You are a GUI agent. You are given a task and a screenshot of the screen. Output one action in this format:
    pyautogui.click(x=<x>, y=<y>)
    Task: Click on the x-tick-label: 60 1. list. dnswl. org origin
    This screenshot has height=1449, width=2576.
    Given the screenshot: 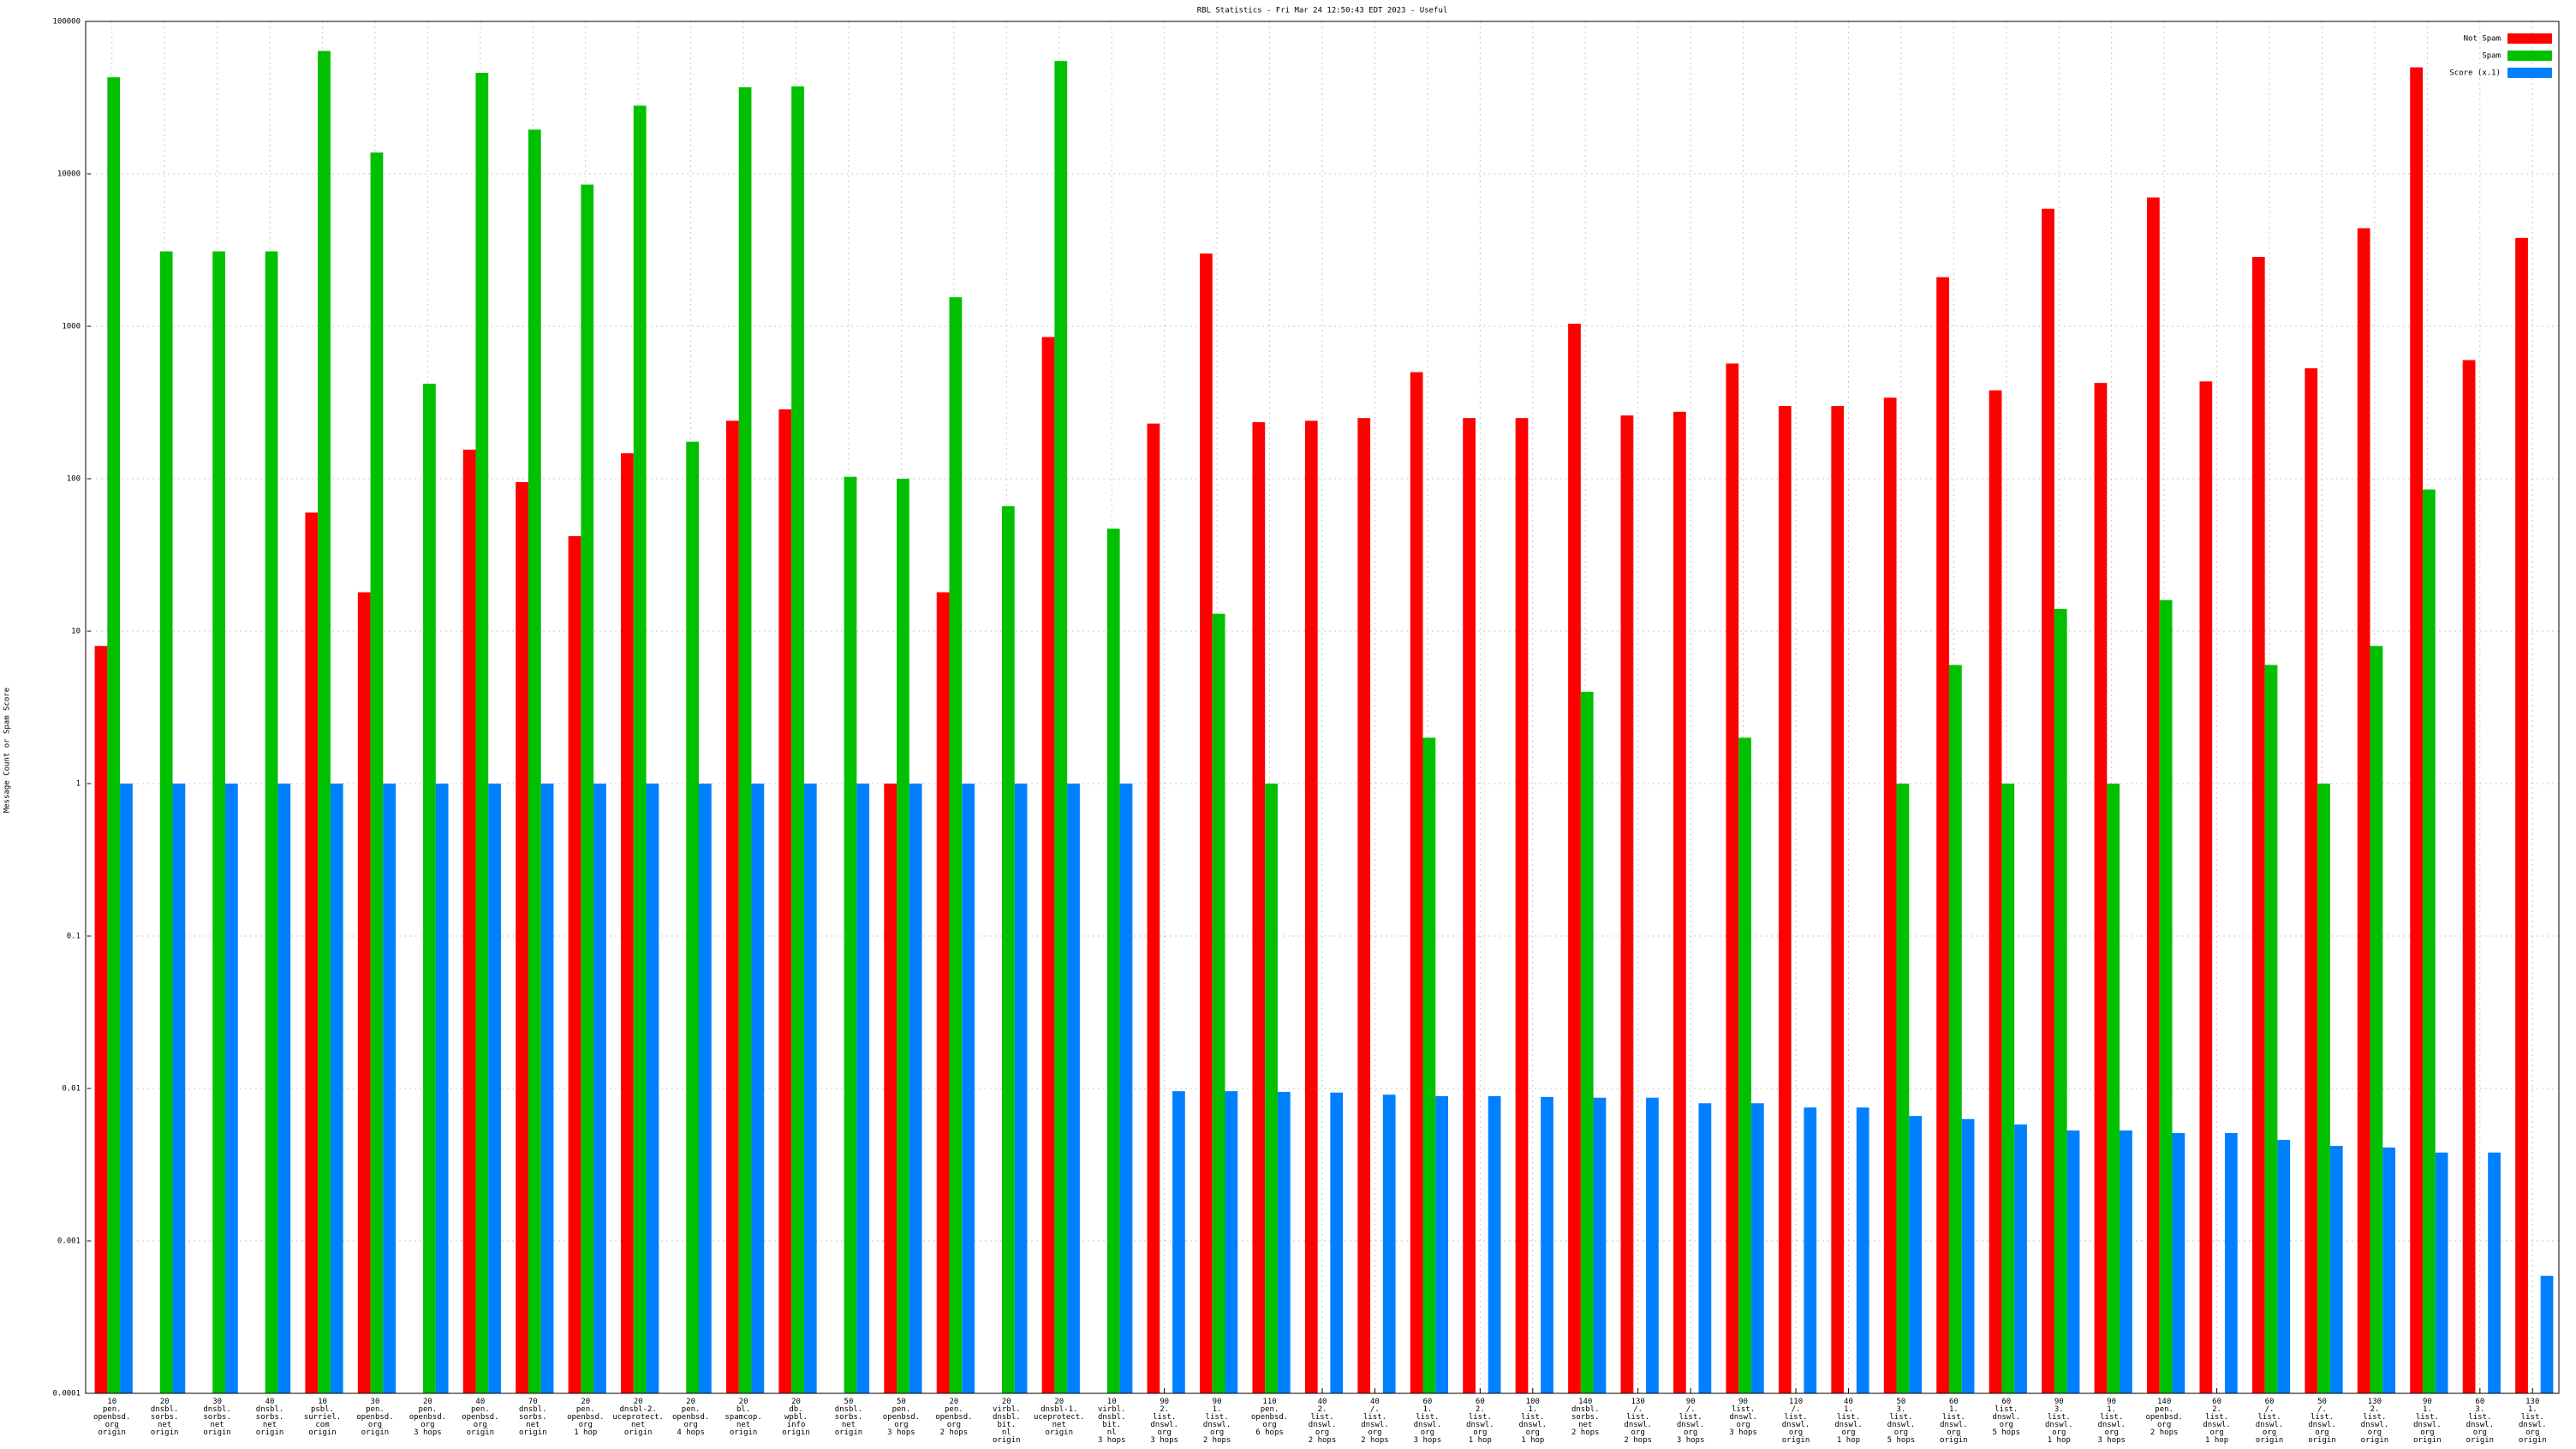 What is the action you would take?
    pyautogui.click(x=1954, y=1422)
    